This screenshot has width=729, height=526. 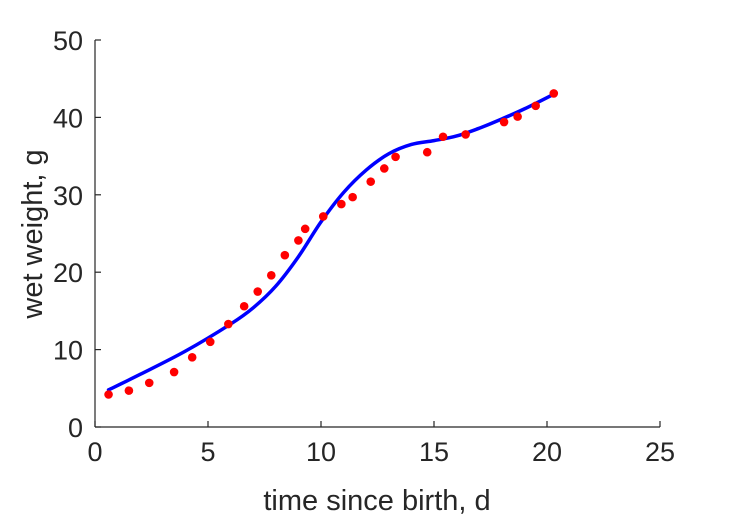 I want to click on y-ticks: 0 10 20 30 40 50, so click(x=77, y=234).